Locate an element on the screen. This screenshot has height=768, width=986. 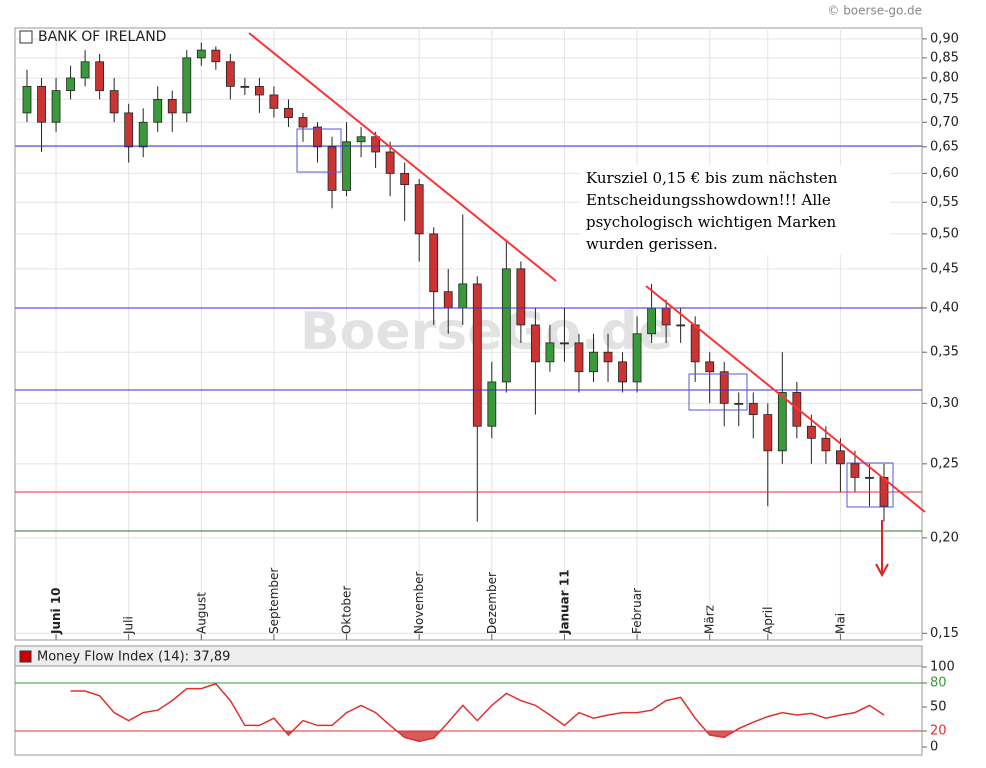
y-tick-label: 0,80 is located at coordinates (944, 77).